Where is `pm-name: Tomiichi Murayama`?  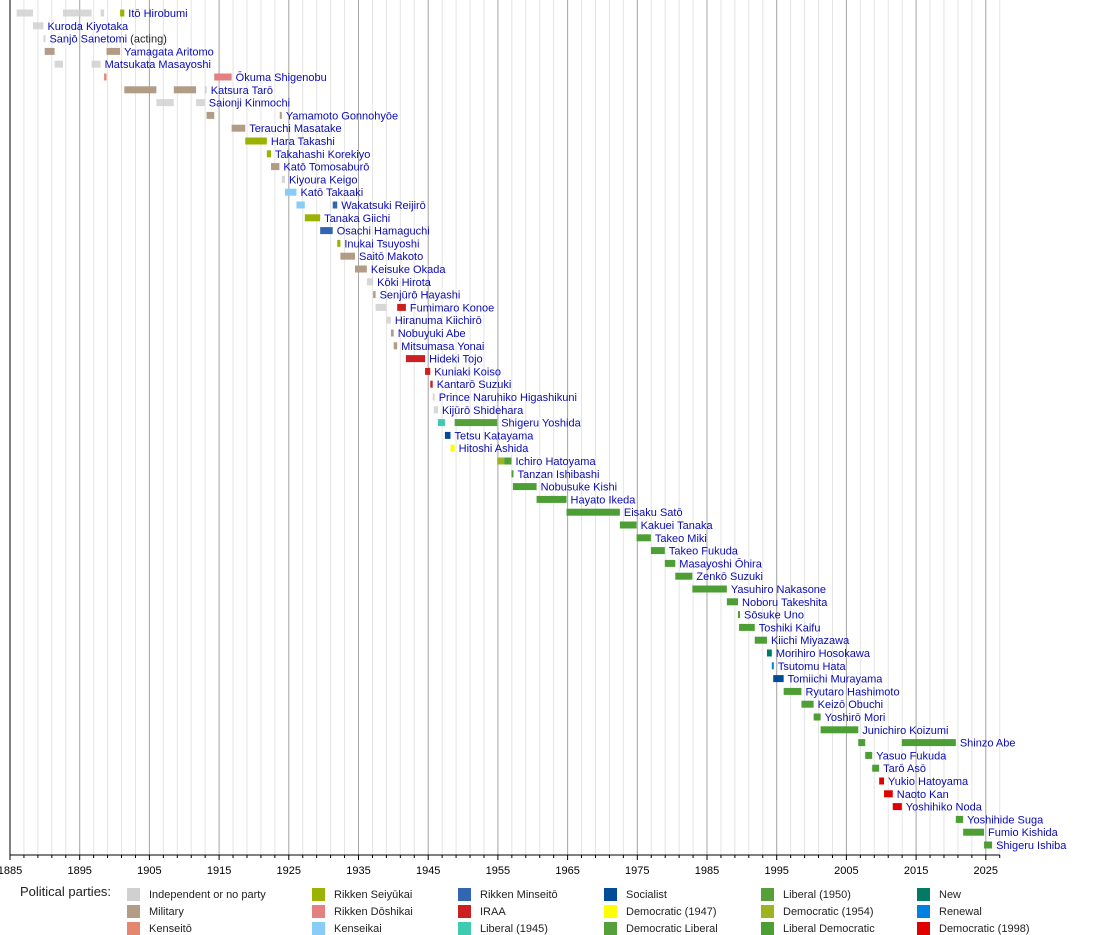 pm-name: Tomiichi Murayama is located at coordinates (836, 680).